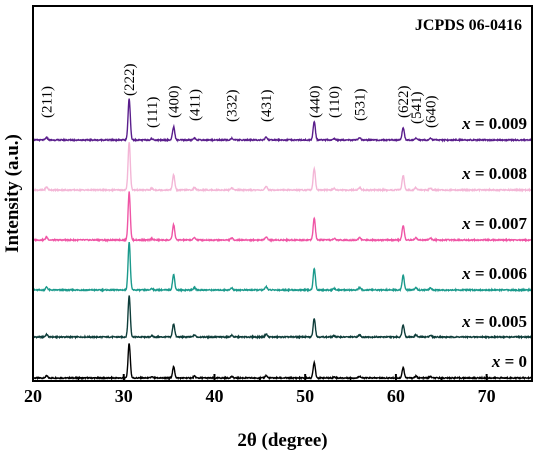  I want to click on x-tick-label: 60, so click(396, 396).